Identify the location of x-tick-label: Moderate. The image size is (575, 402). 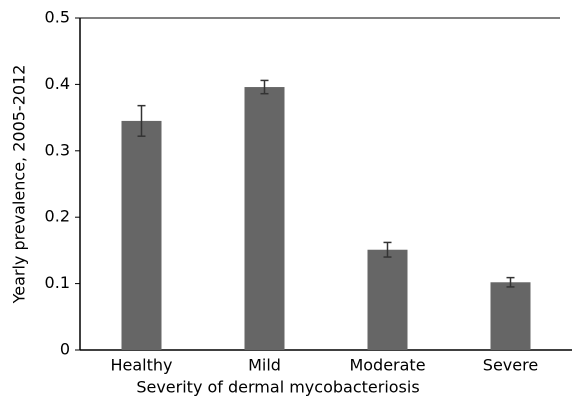
(387, 365).